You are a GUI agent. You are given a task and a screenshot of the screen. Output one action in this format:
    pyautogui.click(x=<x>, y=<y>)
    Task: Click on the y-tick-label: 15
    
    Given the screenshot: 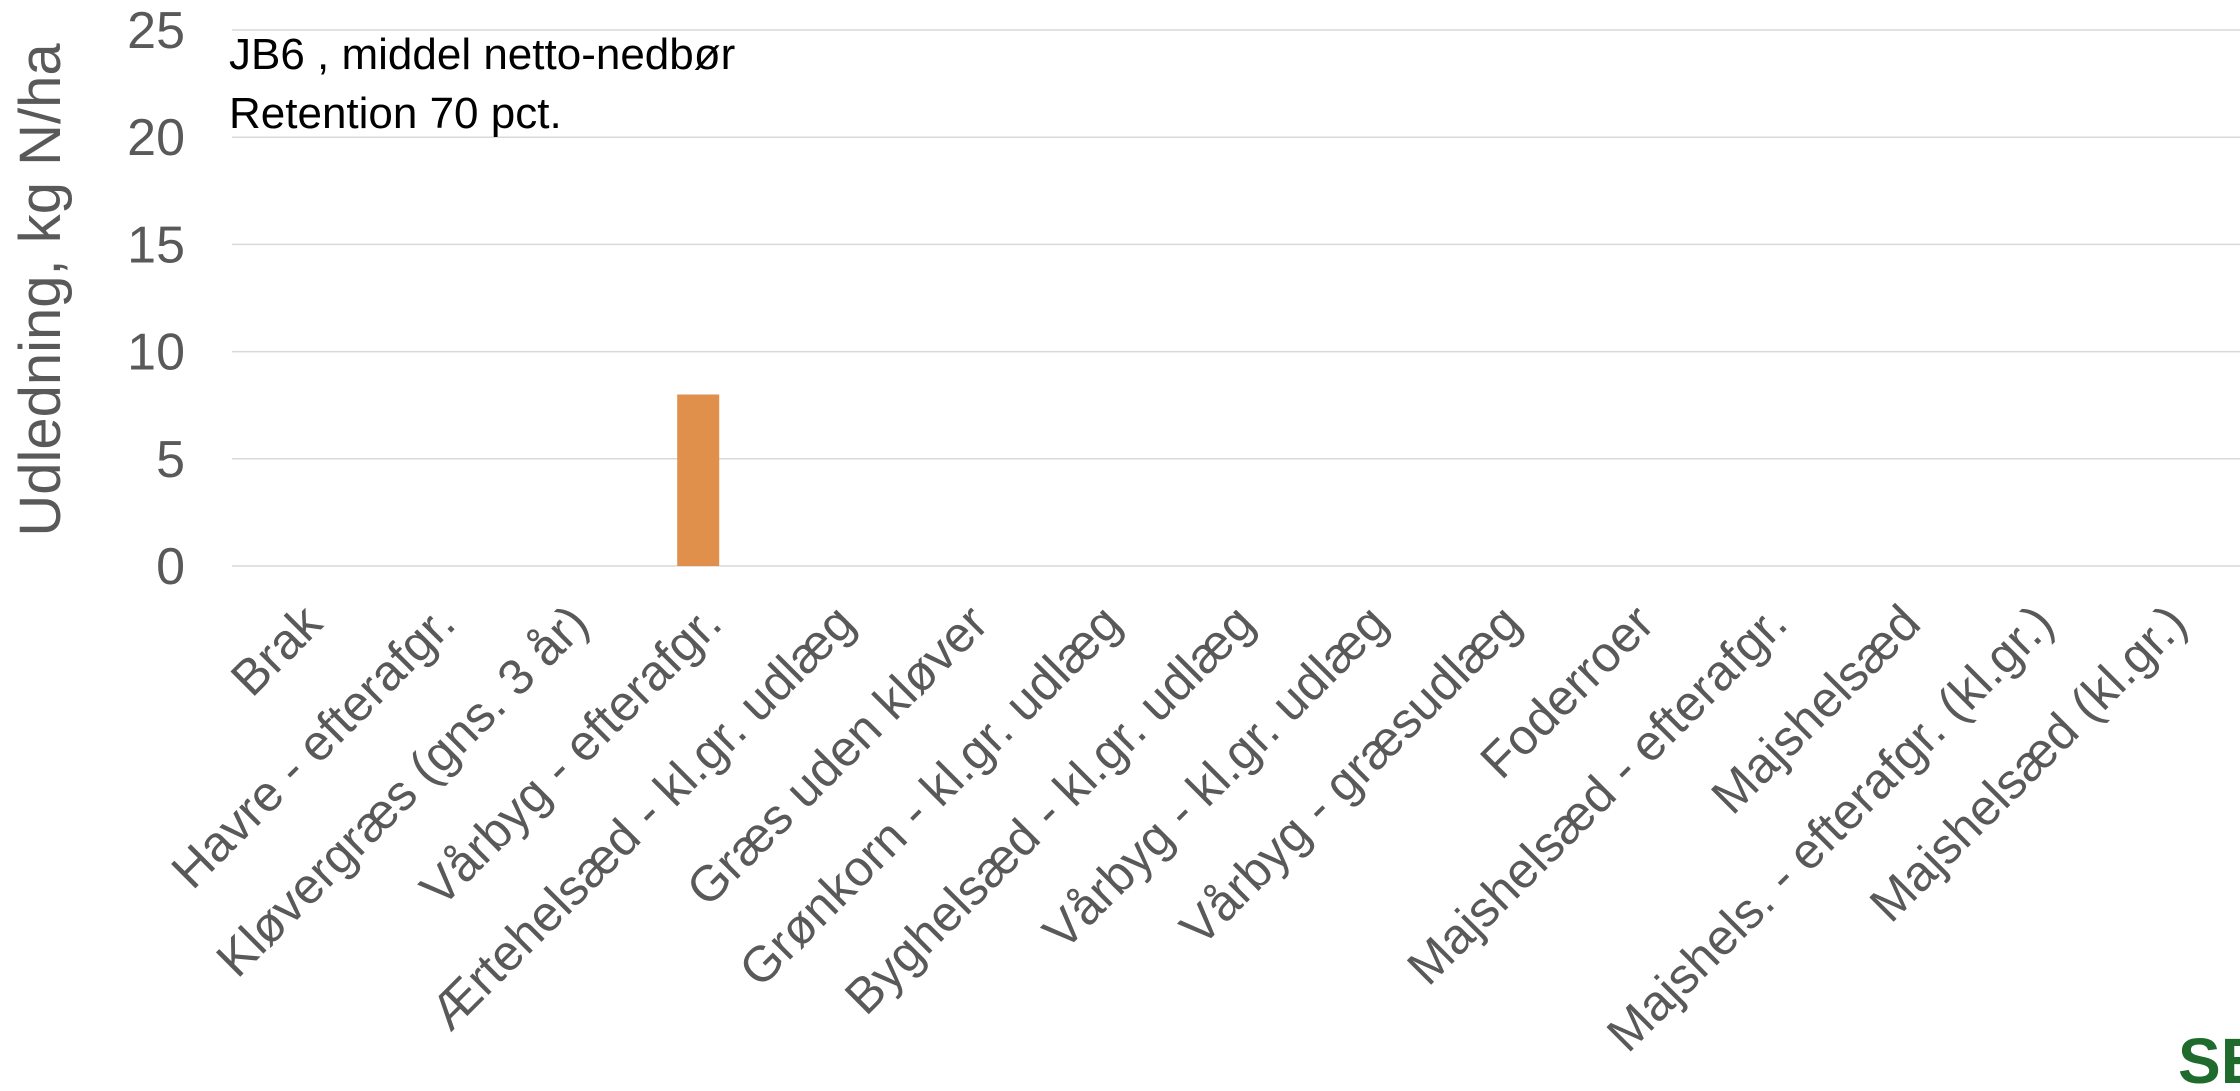 What is the action you would take?
    pyautogui.click(x=156, y=245)
    